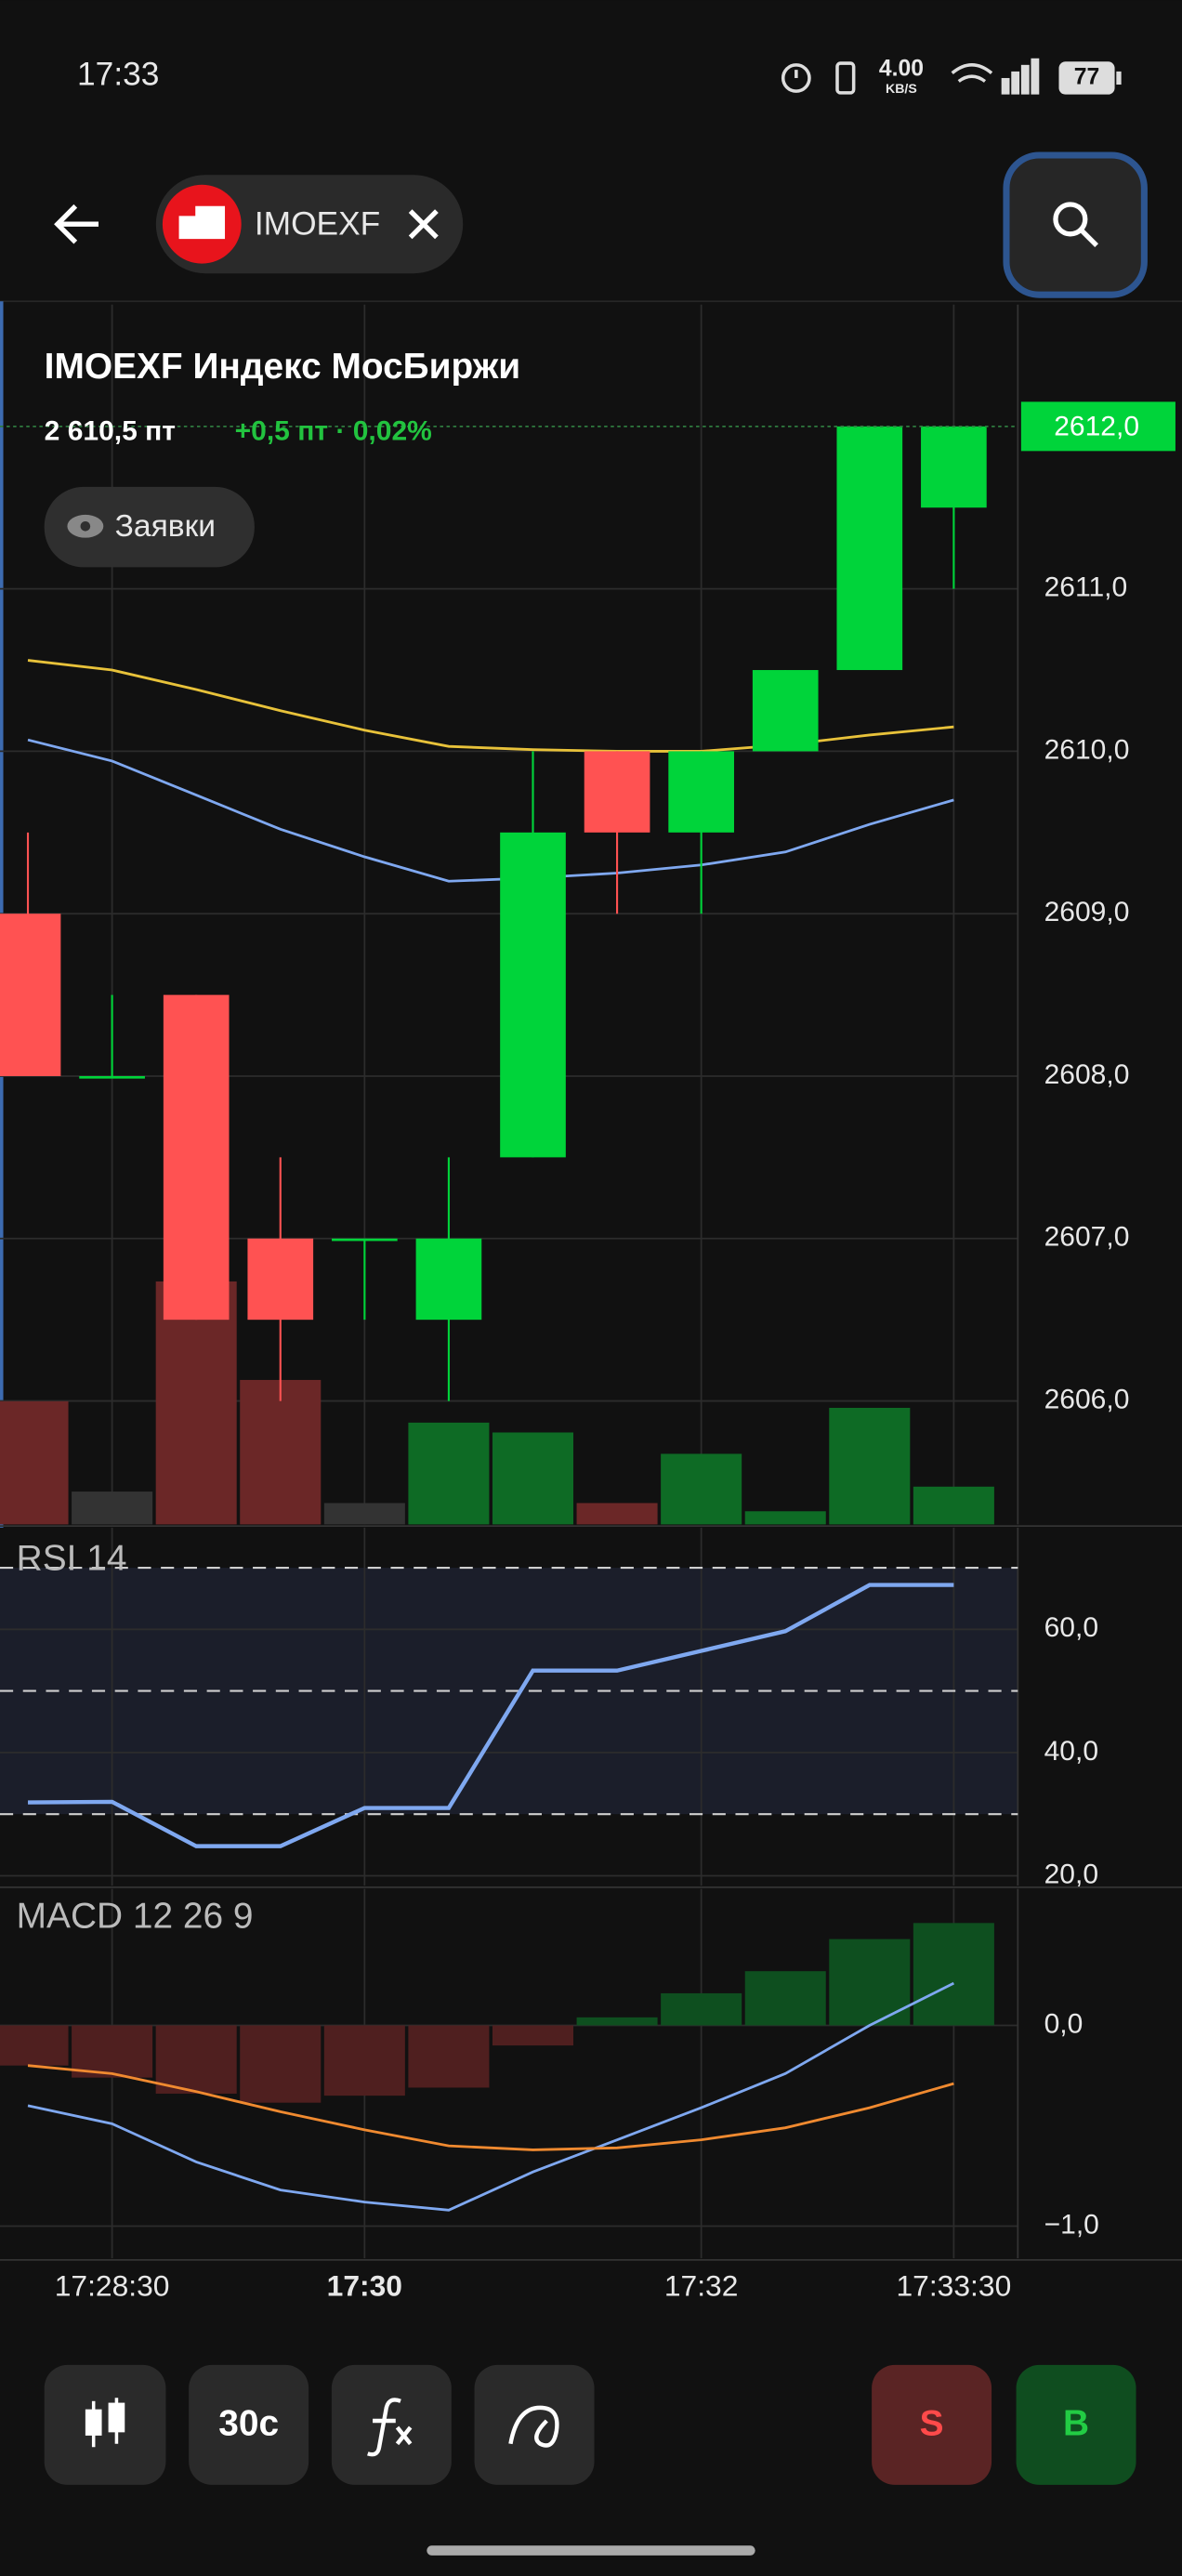 This screenshot has width=1182, height=2576. I want to click on candles-icon, so click(105, 2423).